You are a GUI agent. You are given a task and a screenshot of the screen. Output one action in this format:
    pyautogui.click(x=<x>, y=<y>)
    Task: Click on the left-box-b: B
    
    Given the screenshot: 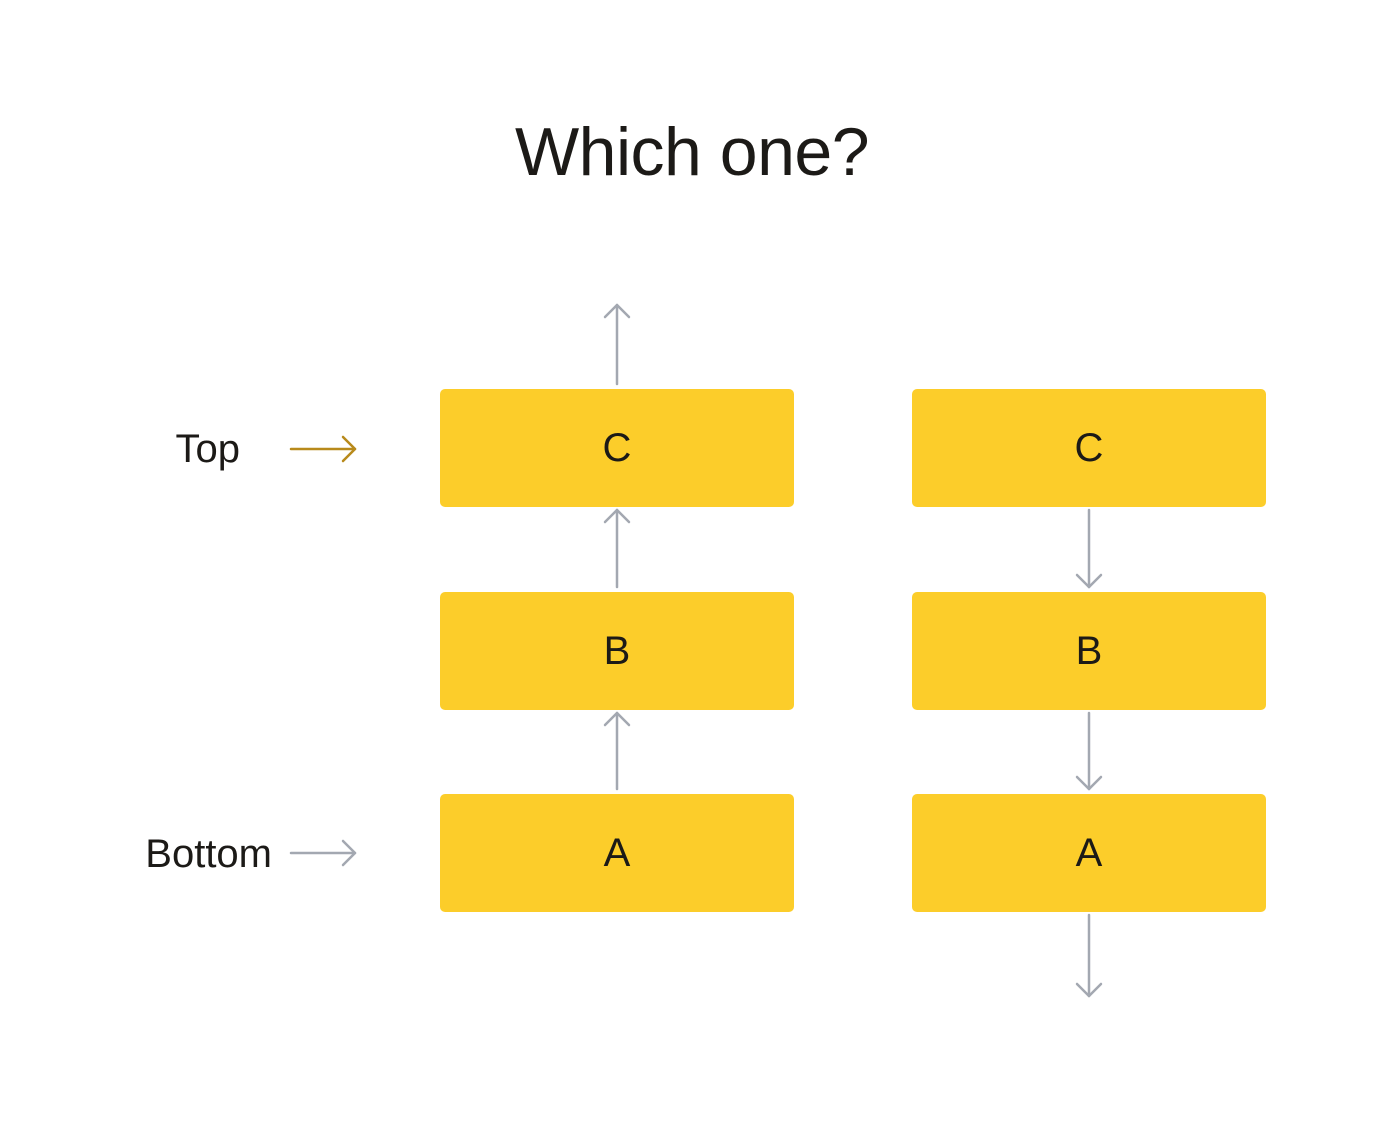 What is the action you would take?
    pyautogui.click(x=617, y=651)
    